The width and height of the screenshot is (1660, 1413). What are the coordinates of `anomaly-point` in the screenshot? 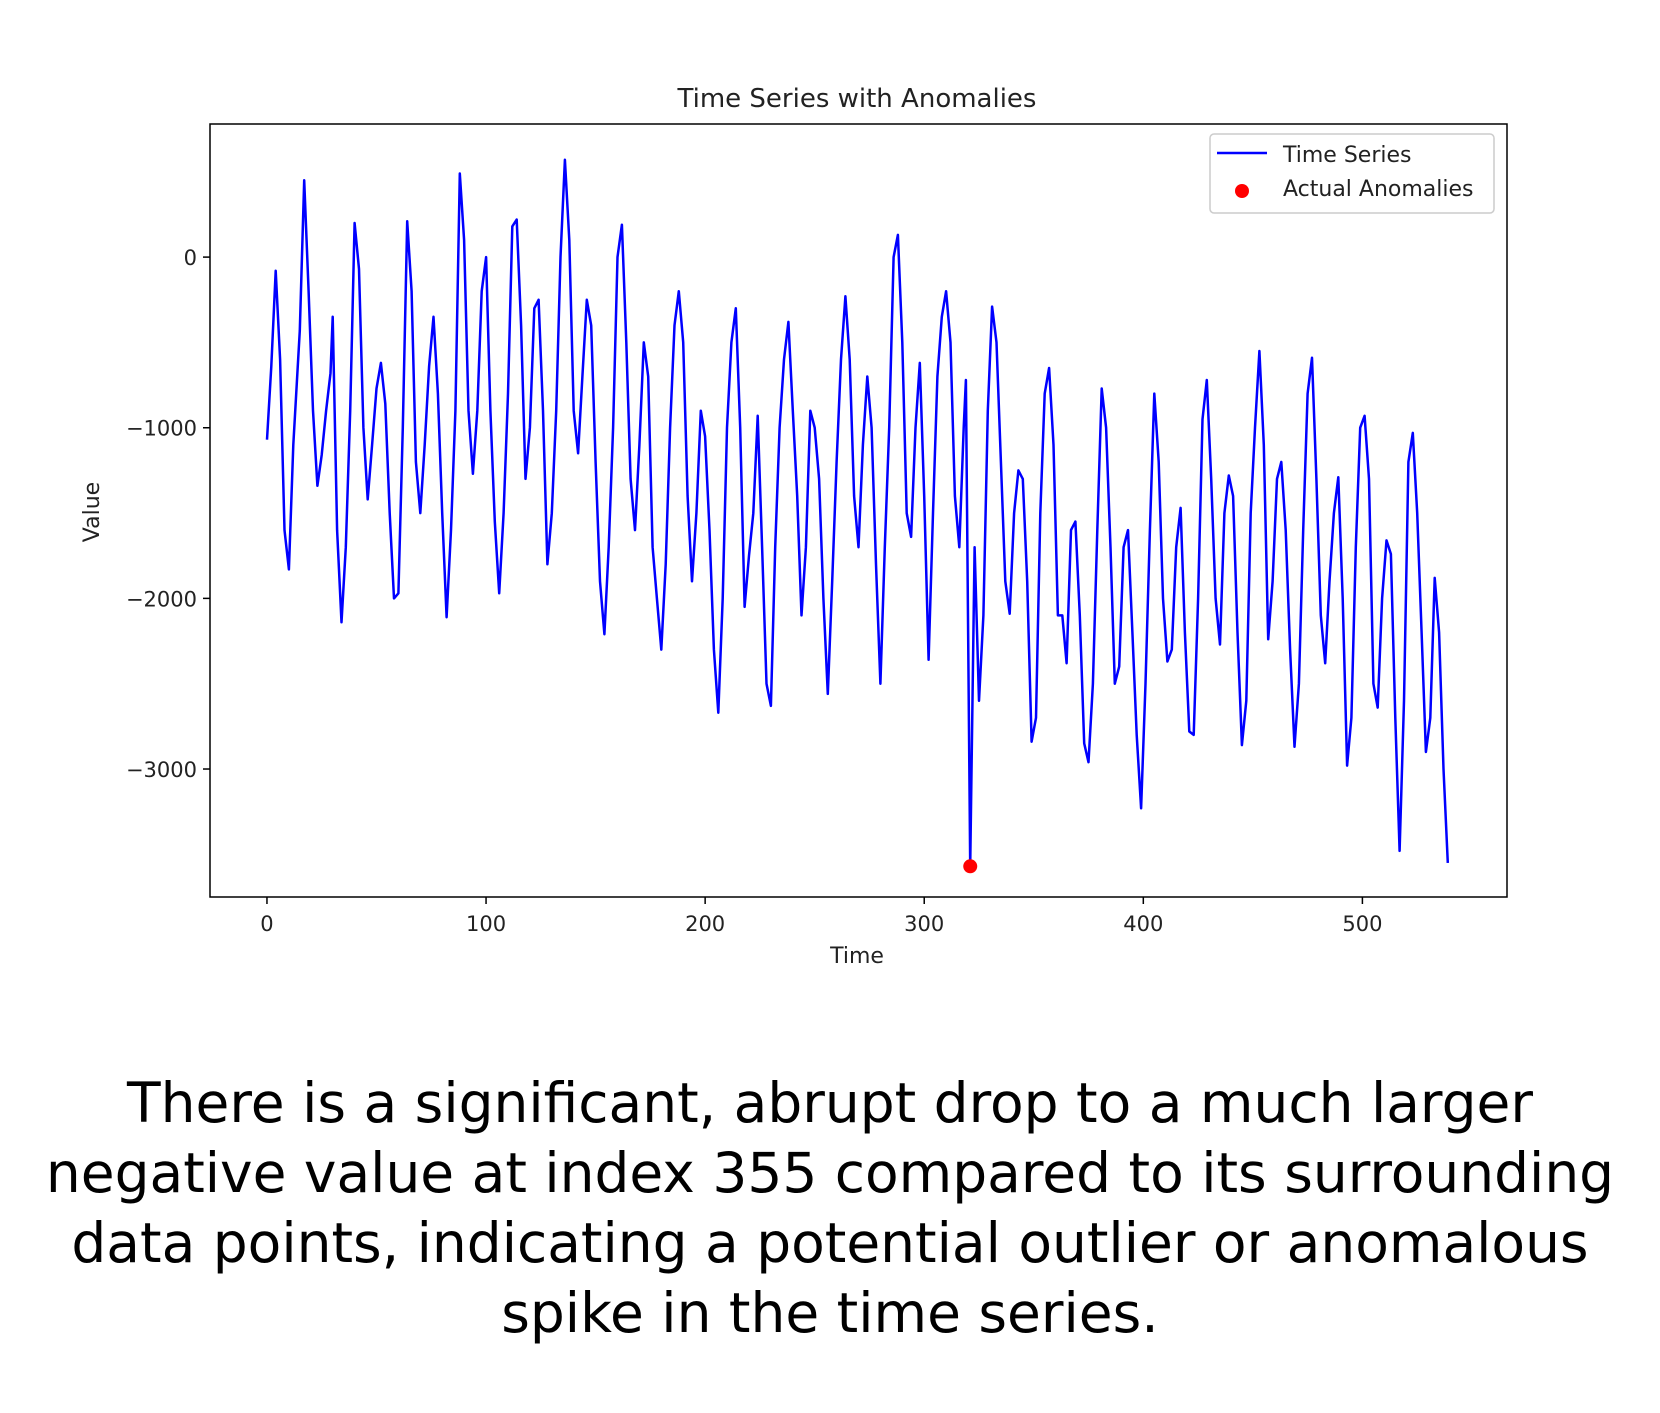 It's located at (970, 866).